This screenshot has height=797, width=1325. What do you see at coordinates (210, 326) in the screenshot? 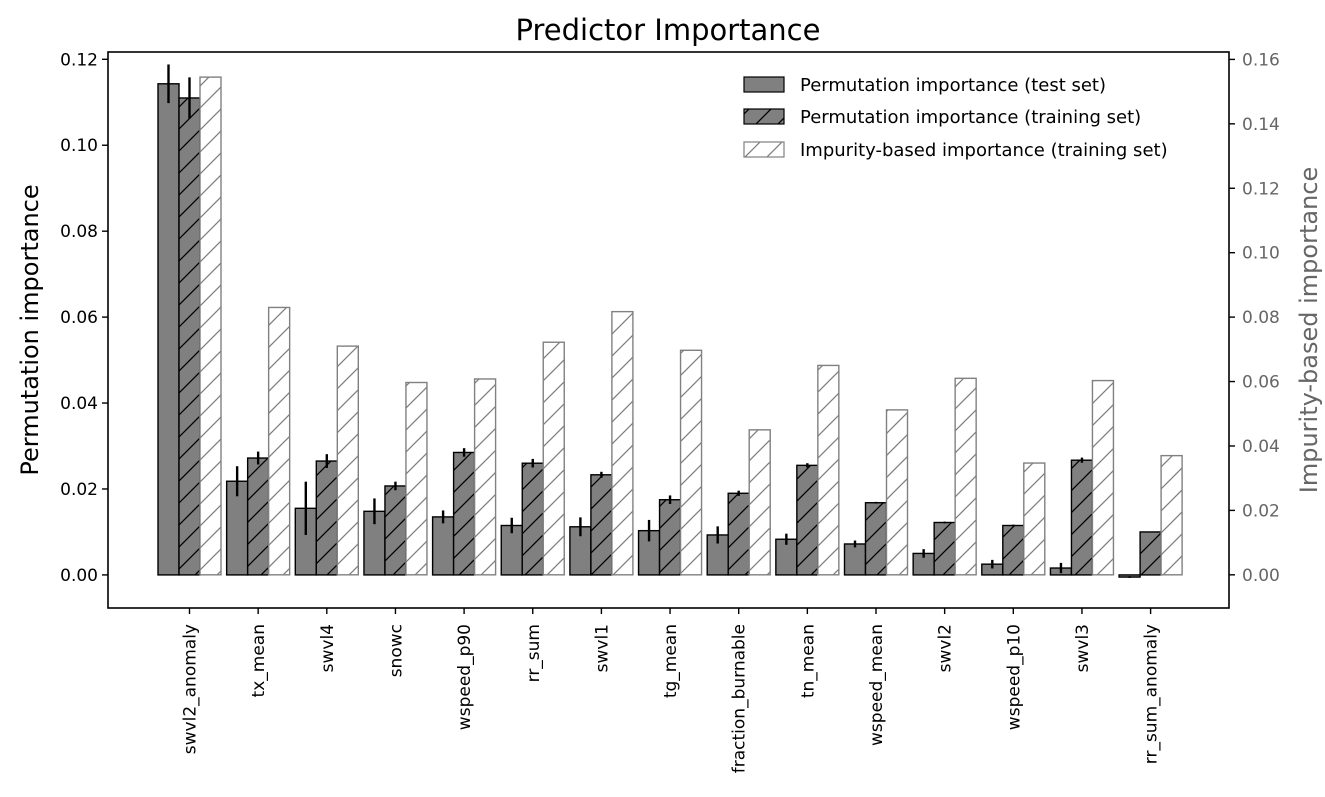
I see `bar-impurity-swvl2-anomaly` at bounding box center [210, 326].